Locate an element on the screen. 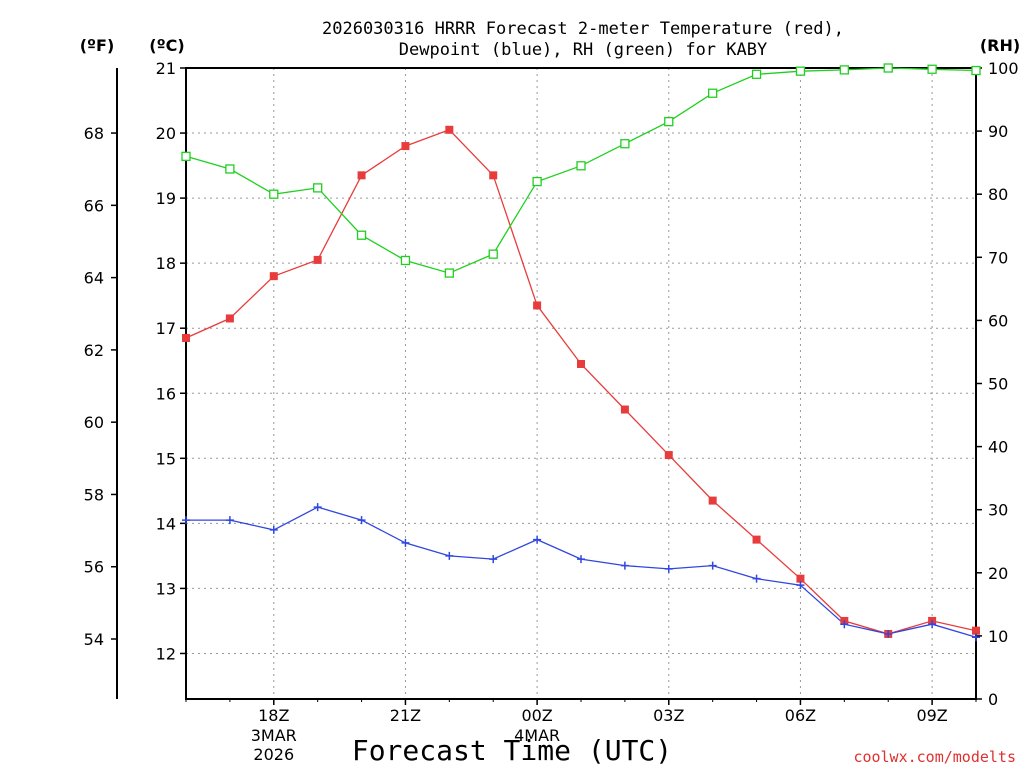  x-tick-label: 03Z is located at coordinates (668, 715).